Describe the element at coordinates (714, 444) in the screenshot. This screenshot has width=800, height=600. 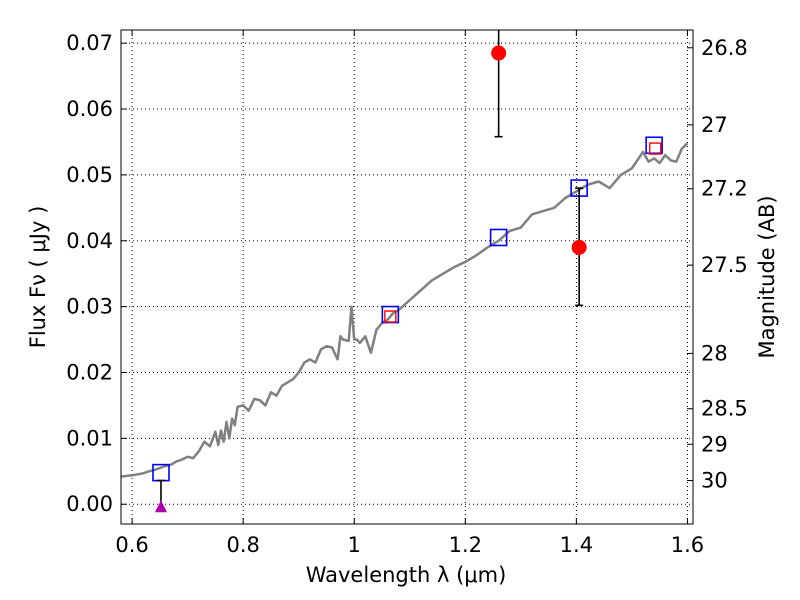
I see `right-tick-label: 29` at that location.